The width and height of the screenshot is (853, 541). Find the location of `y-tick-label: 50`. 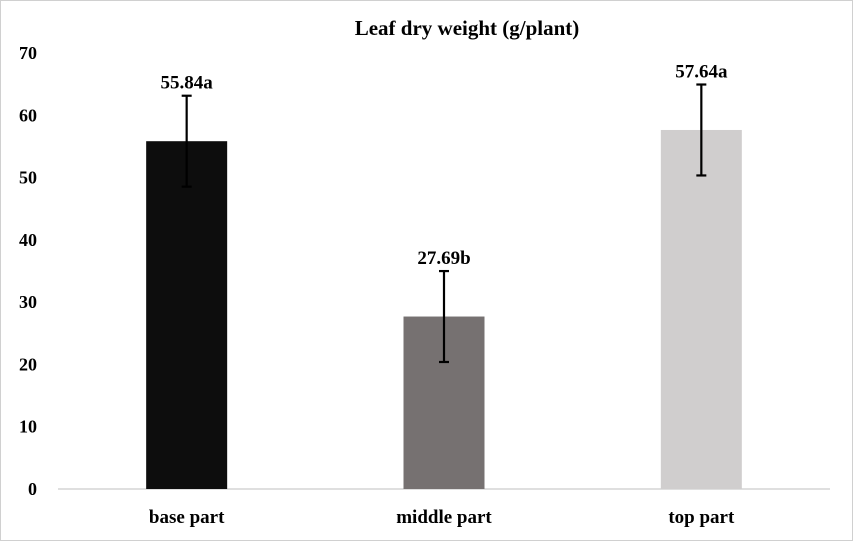

y-tick-label: 50 is located at coordinates (28, 178).